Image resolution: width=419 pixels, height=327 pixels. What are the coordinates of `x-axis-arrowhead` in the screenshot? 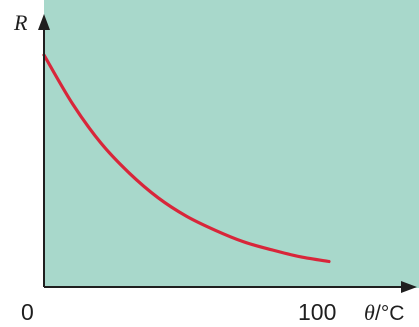 It's located at (409, 287).